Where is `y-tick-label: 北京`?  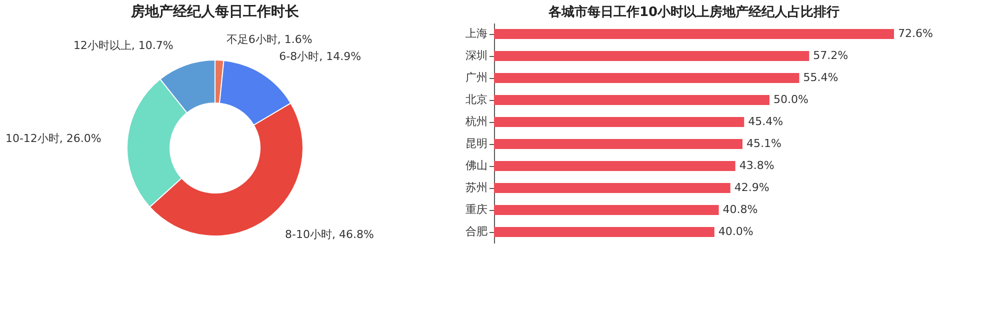 y-tick-label: 北京 is located at coordinates (477, 99).